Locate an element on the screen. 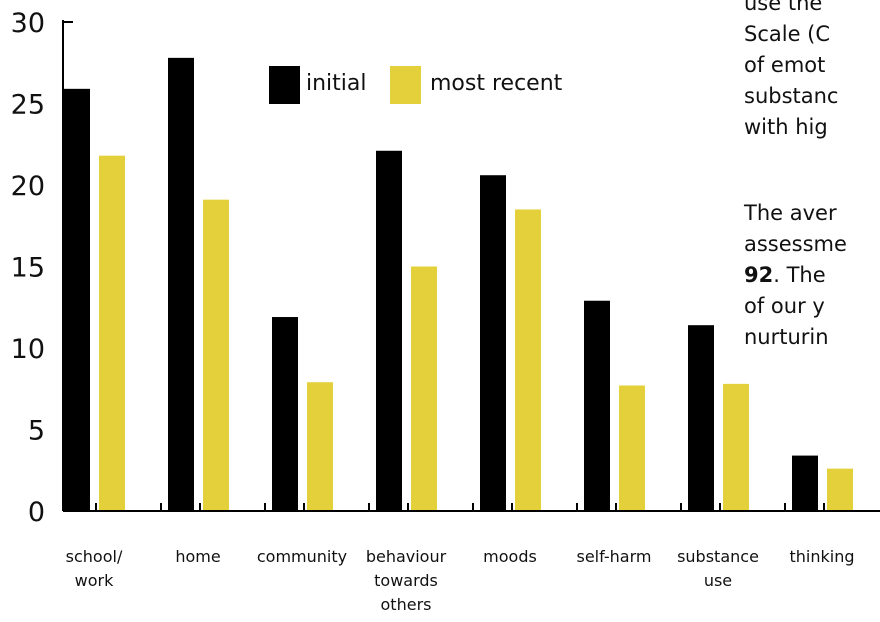 Image resolution: width=880 pixels, height=622 pixels. side-line: The aver is located at coordinates (790, 213).